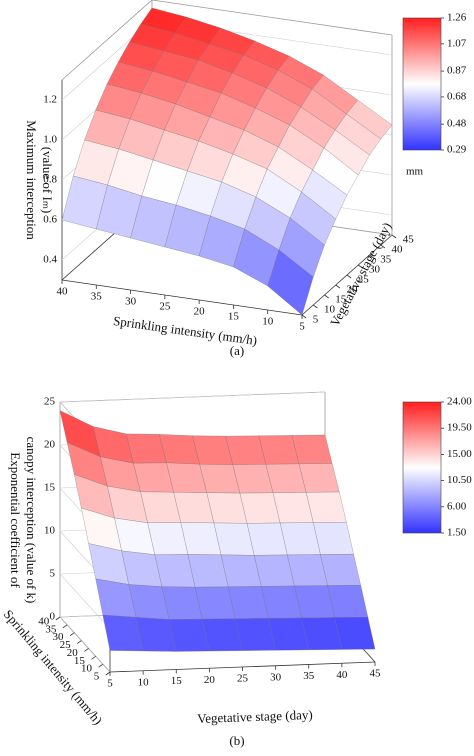  What do you see at coordinates (415, 172) in the screenshot?
I see `colorbar-unit: mm` at bounding box center [415, 172].